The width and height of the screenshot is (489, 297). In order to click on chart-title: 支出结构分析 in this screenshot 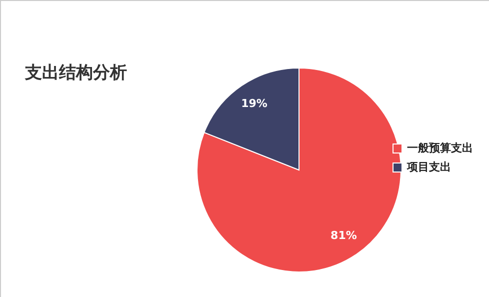, I will do `click(75, 73)`.